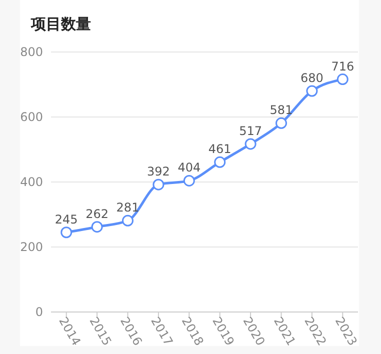  I want to click on data-label: 517, so click(250, 131).